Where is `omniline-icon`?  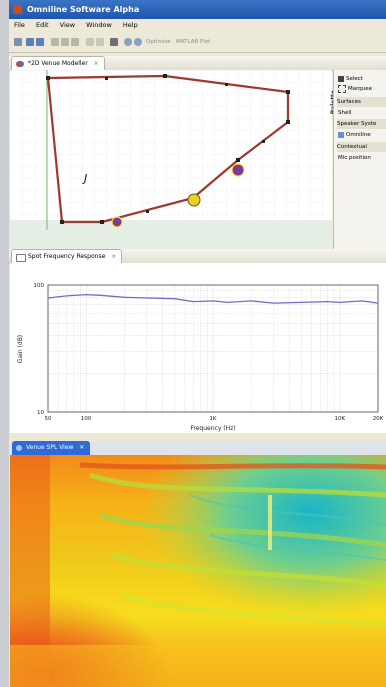
omniline-icon is located at coordinates (341, 135).